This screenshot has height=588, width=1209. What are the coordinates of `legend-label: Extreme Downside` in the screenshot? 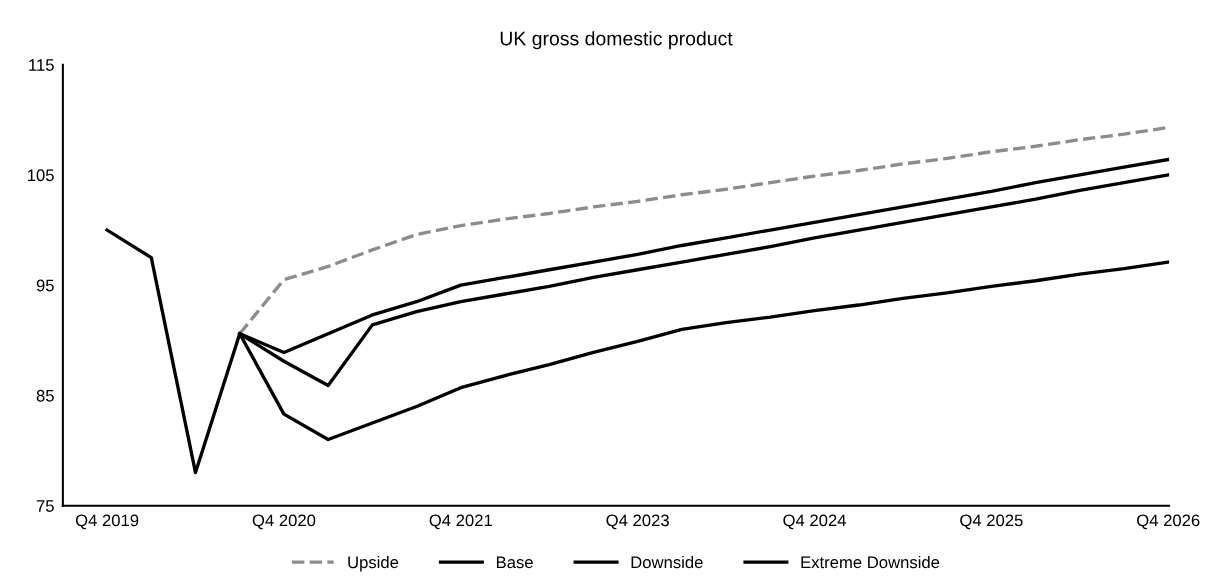 It's located at (870, 562).